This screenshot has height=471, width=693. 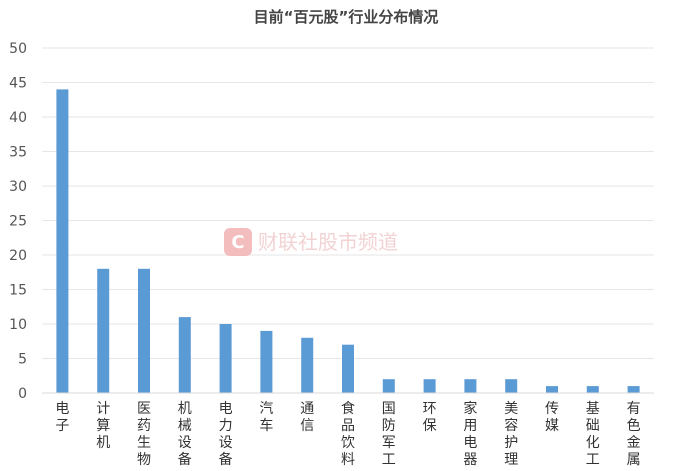 What do you see at coordinates (266, 417) in the screenshot?
I see `x-category-label: 汽车` at bounding box center [266, 417].